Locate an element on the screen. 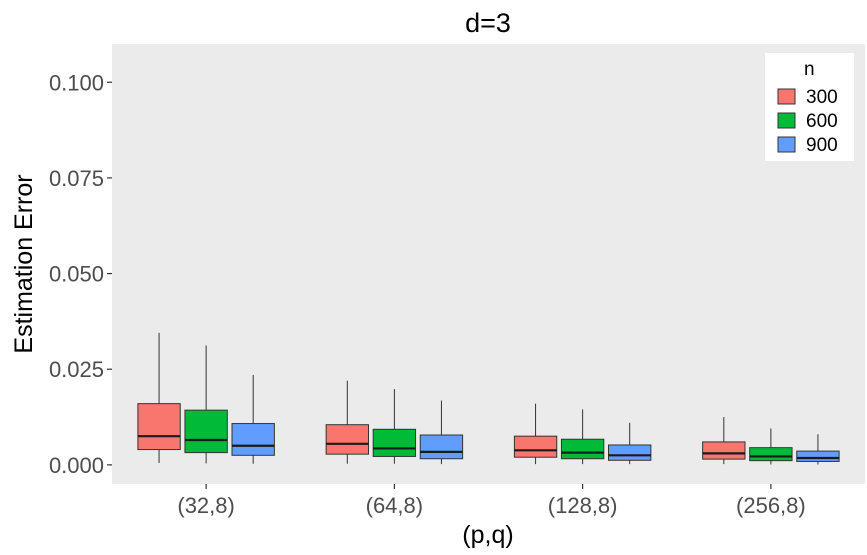 The height and width of the screenshot is (555, 867). legend-items: 300 600 900 is located at coordinates (807, 121).